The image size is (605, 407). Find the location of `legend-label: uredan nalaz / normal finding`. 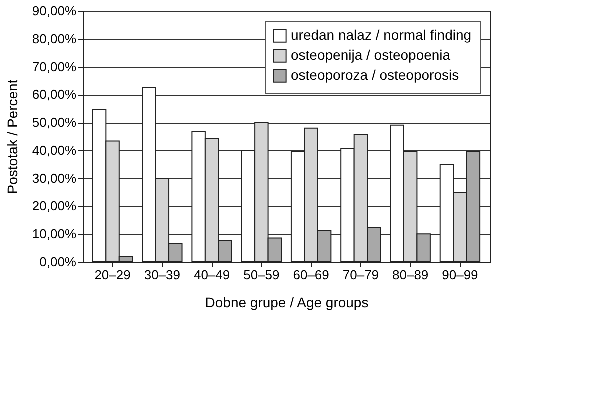

legend-label: uredan nalaz / normal finding is located at coordinates (381, 35).